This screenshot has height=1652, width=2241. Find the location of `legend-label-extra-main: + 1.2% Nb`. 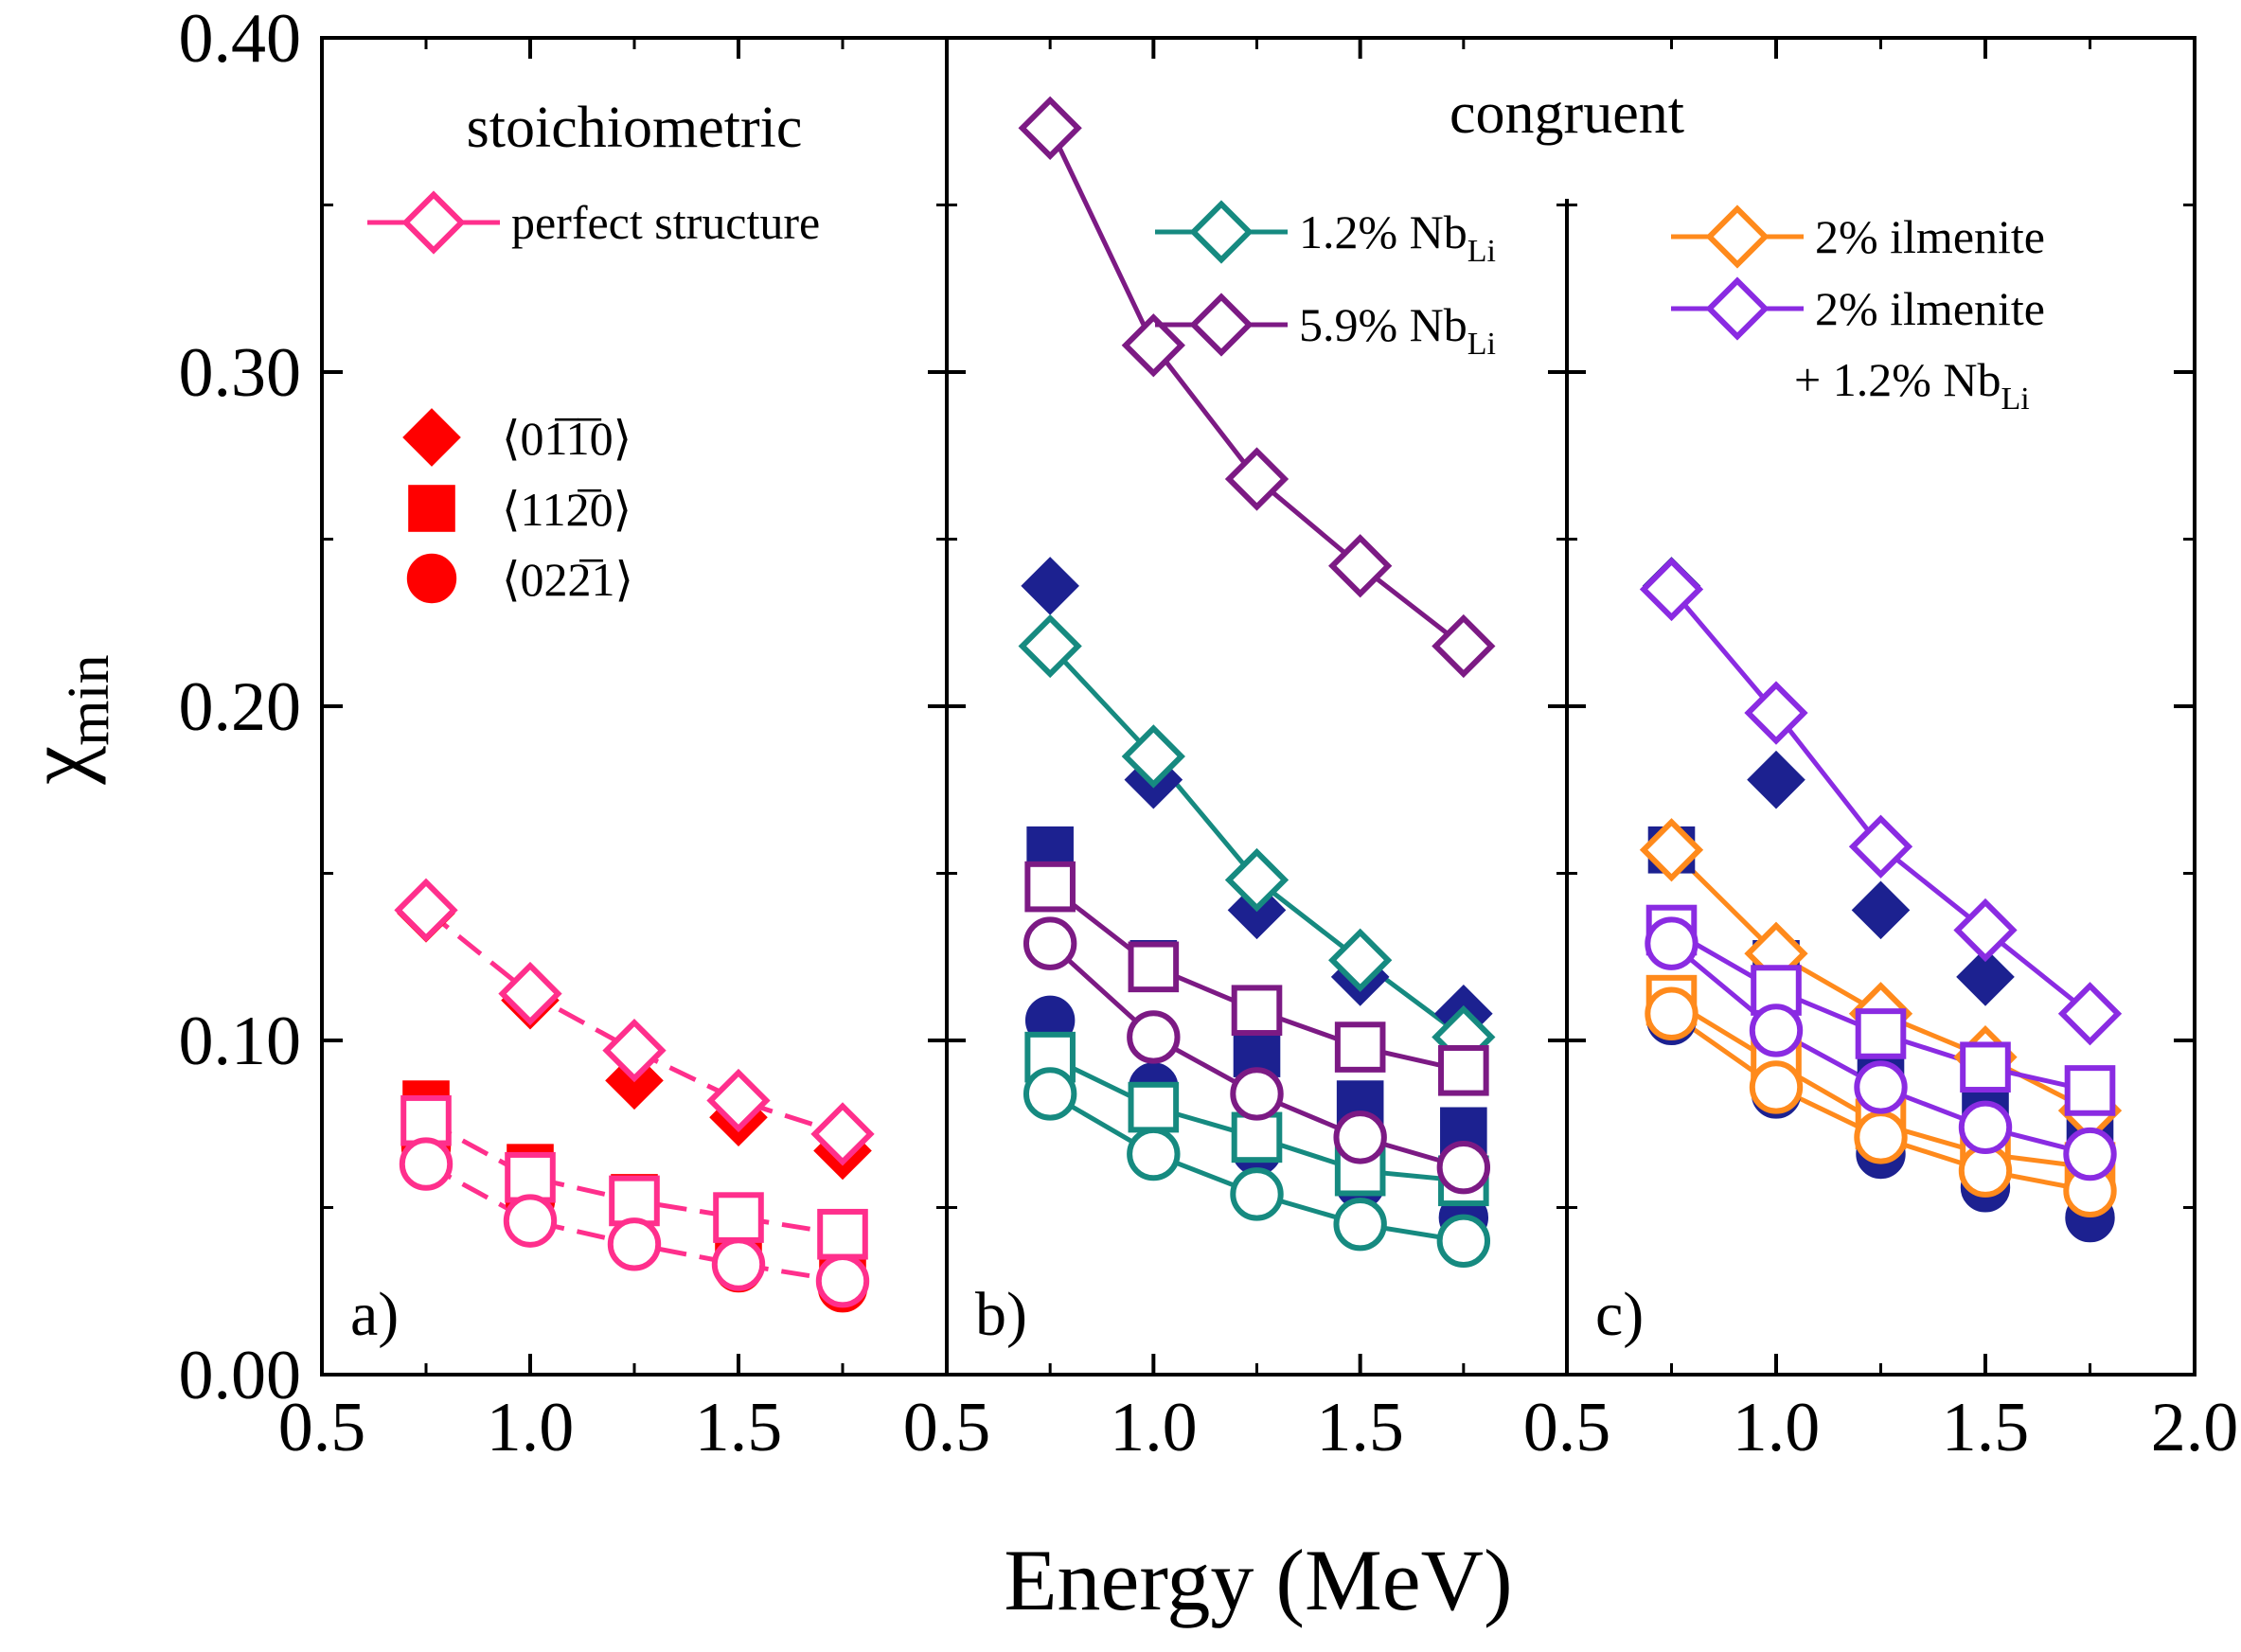

legend-label-extra-main: + 1.2% Nb is located at coordinates (1897, 379).